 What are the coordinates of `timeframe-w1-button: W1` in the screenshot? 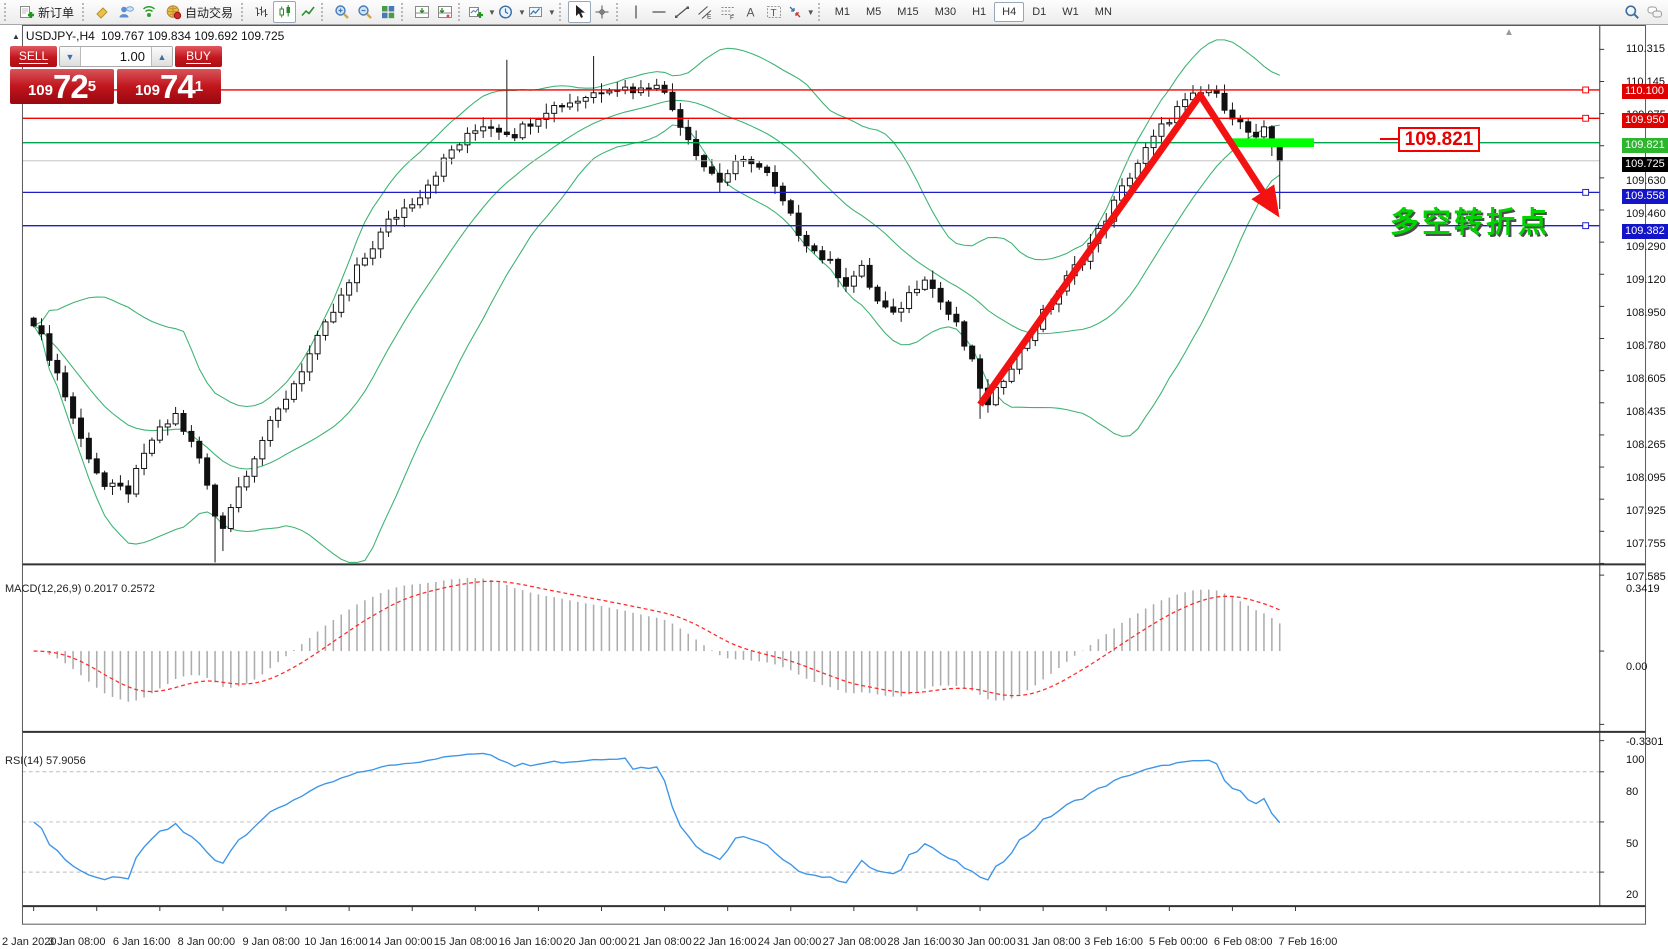 It's located at (1070, 12).